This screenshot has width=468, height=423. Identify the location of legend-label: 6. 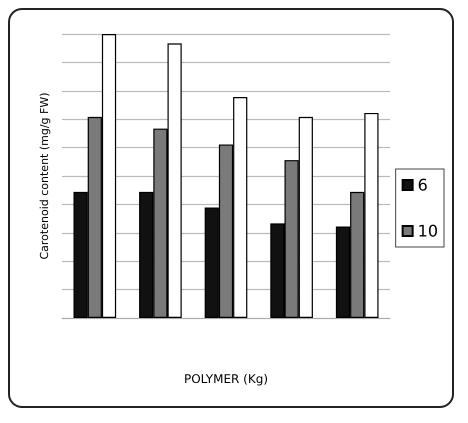
(423, 185).